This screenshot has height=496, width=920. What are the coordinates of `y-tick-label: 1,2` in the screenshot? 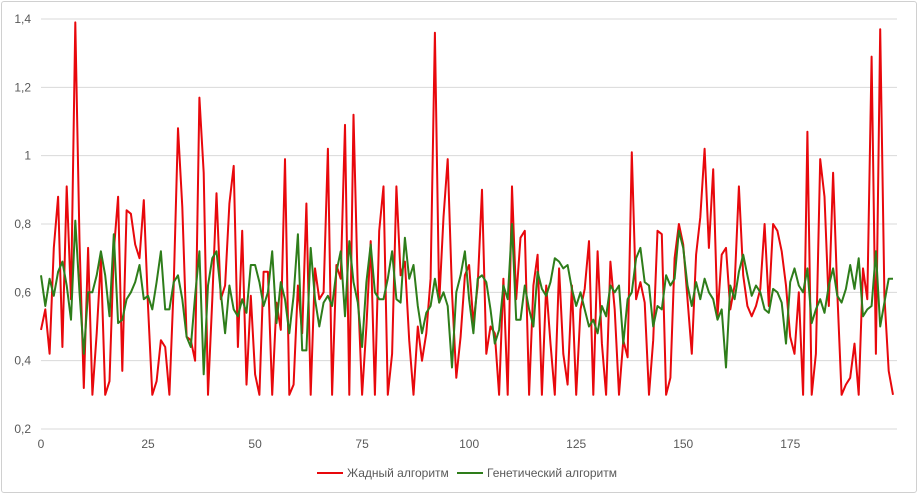 It's located at (22, 87).